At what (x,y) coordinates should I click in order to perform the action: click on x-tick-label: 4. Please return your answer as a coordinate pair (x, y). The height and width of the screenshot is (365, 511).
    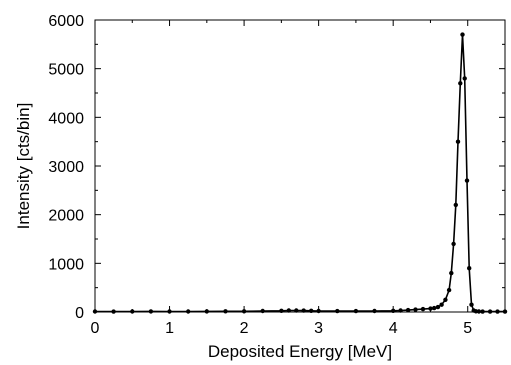
    Looking at the image, I should click on (393, 328).